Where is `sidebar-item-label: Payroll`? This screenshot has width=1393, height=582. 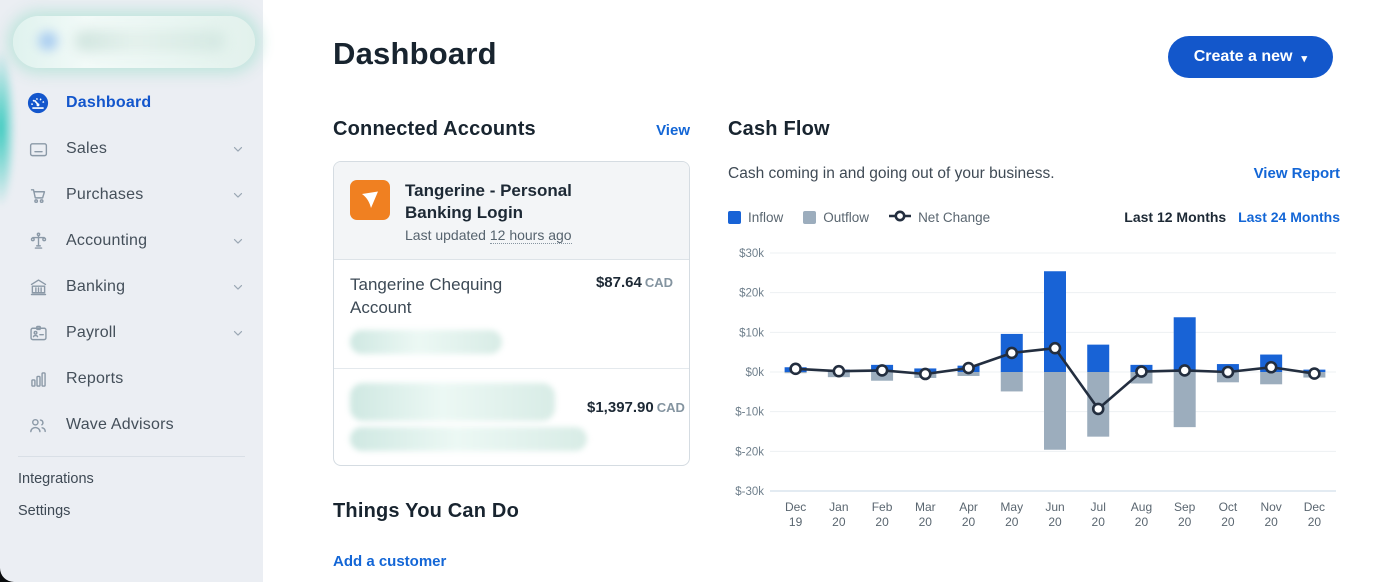
sidebar-item-label: Payroll is located at coordinates (91, 332).